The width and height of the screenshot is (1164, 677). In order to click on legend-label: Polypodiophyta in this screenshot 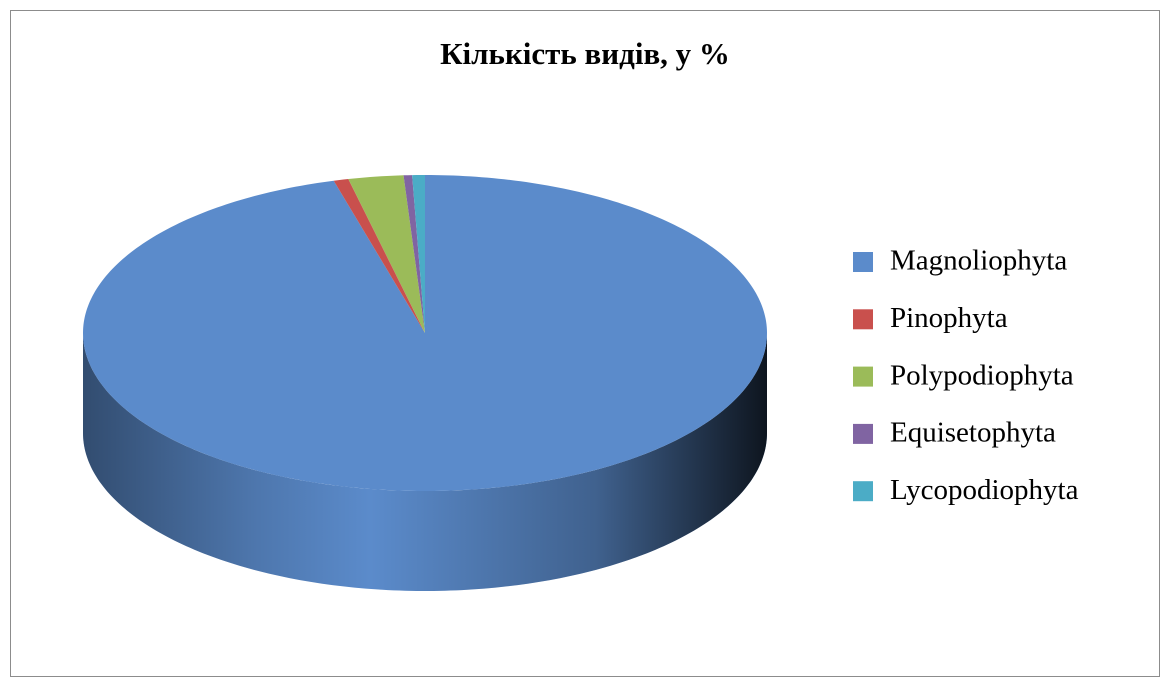, I will do `click(982, 375)`.